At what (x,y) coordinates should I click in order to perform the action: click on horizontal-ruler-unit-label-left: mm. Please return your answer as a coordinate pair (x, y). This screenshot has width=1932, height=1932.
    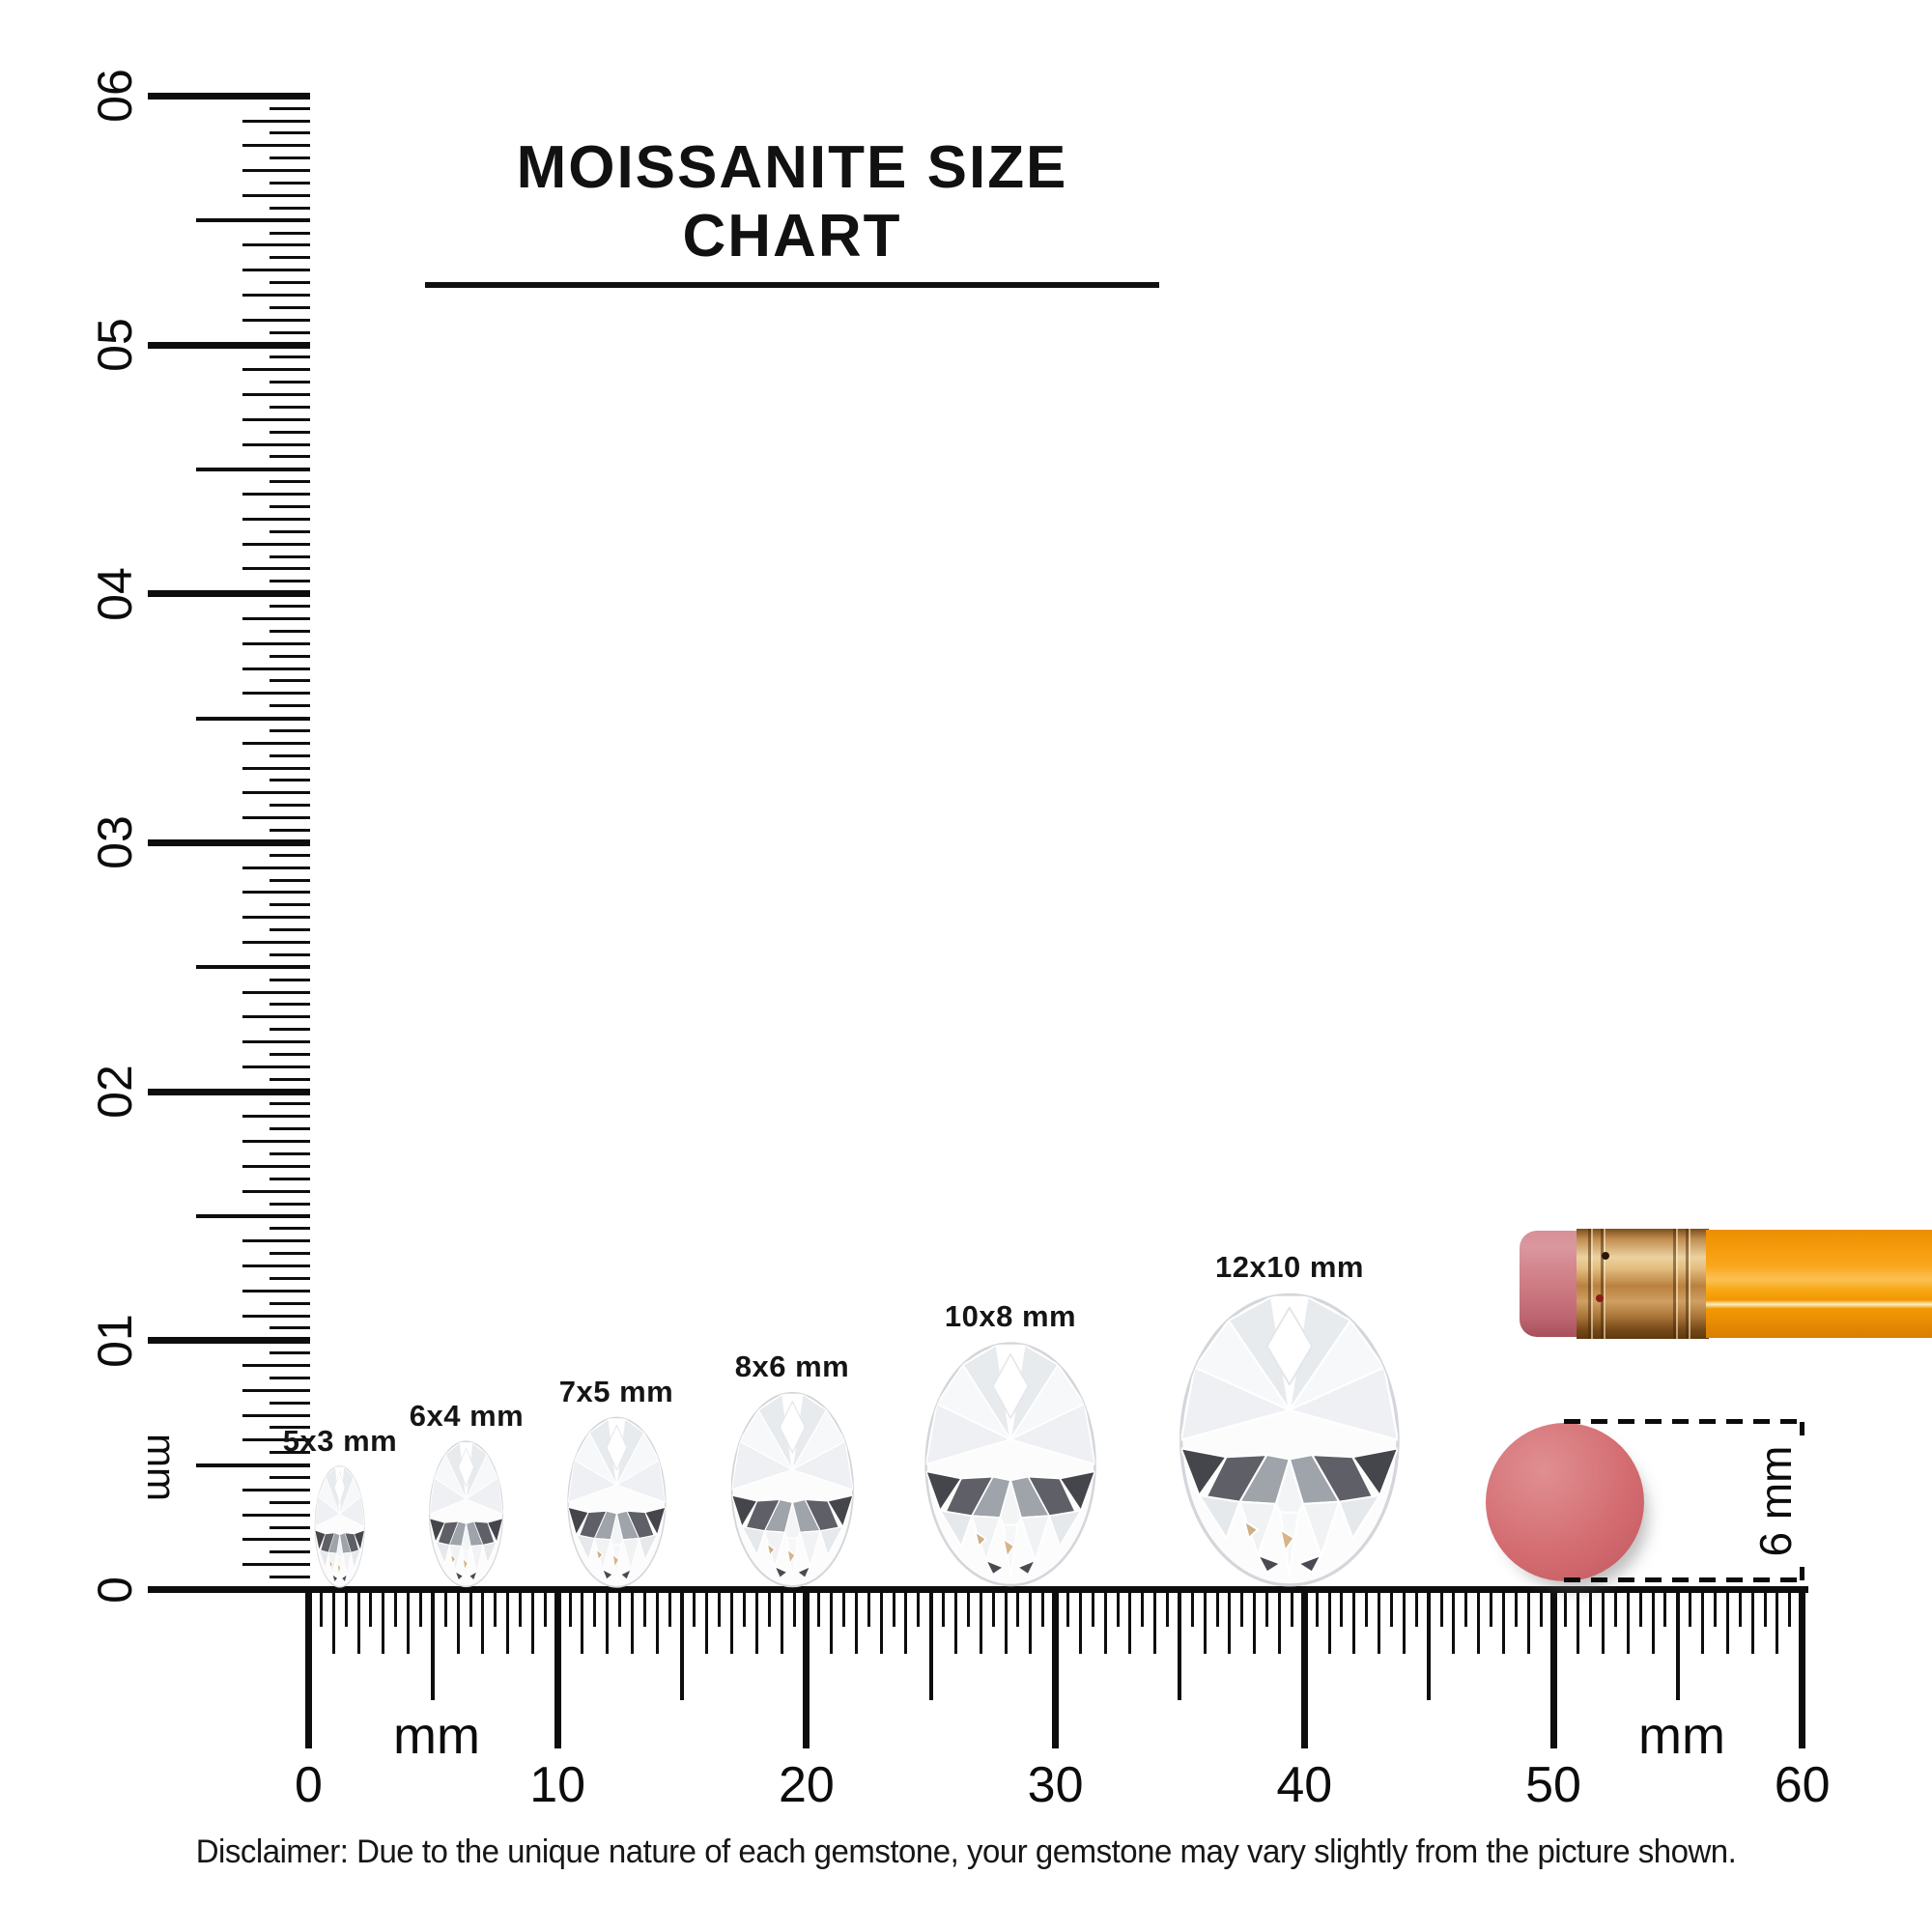
    Looking at the image, I should click on (436, 1736).